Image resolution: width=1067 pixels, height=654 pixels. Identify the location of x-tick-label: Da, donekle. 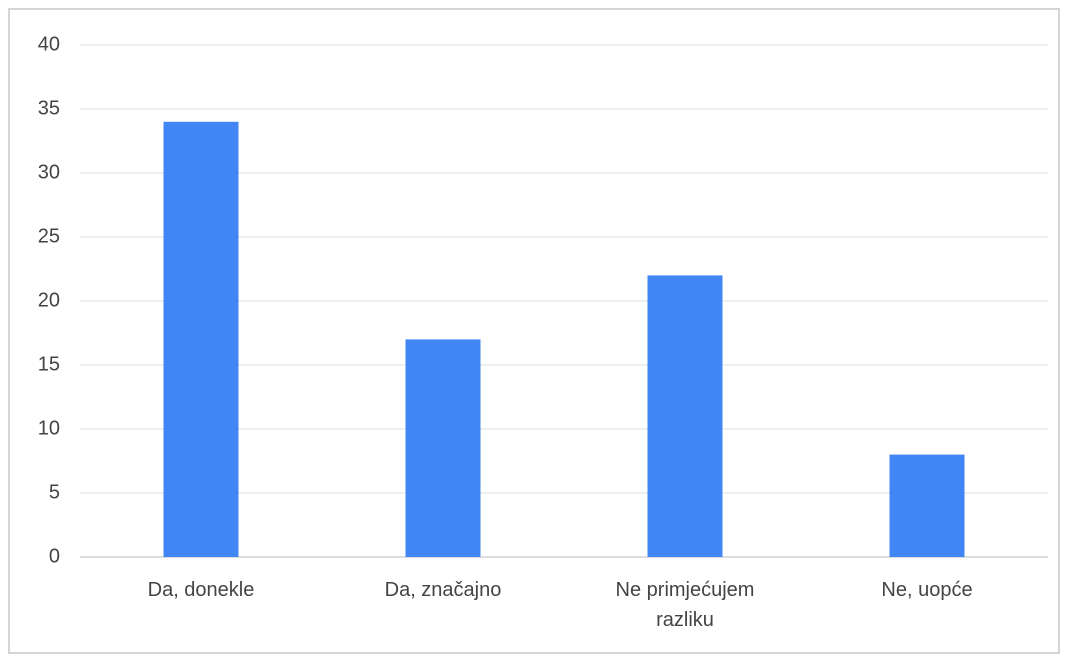
(201, 590).